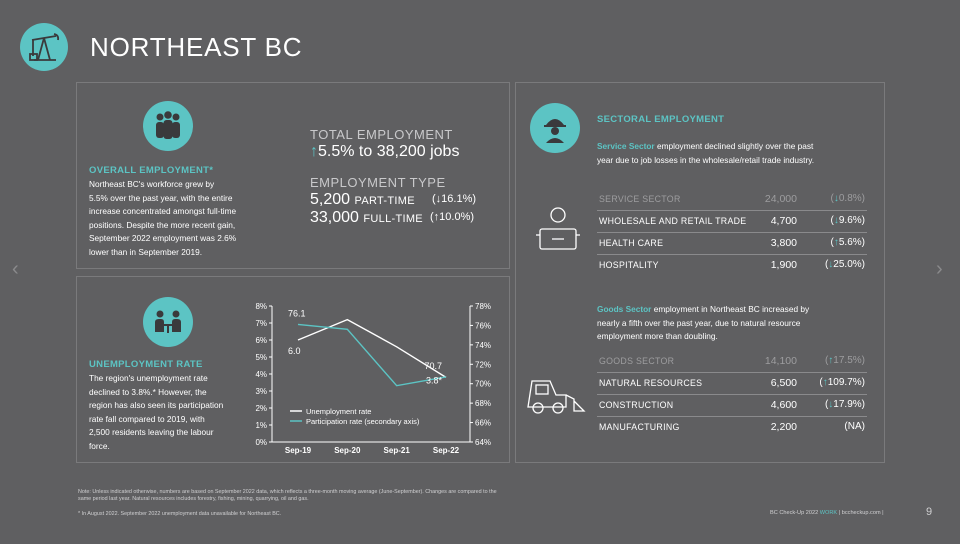 The width and height of the screenshot is (960, 544). I want to click on page-number: 9, so click(929, 512).